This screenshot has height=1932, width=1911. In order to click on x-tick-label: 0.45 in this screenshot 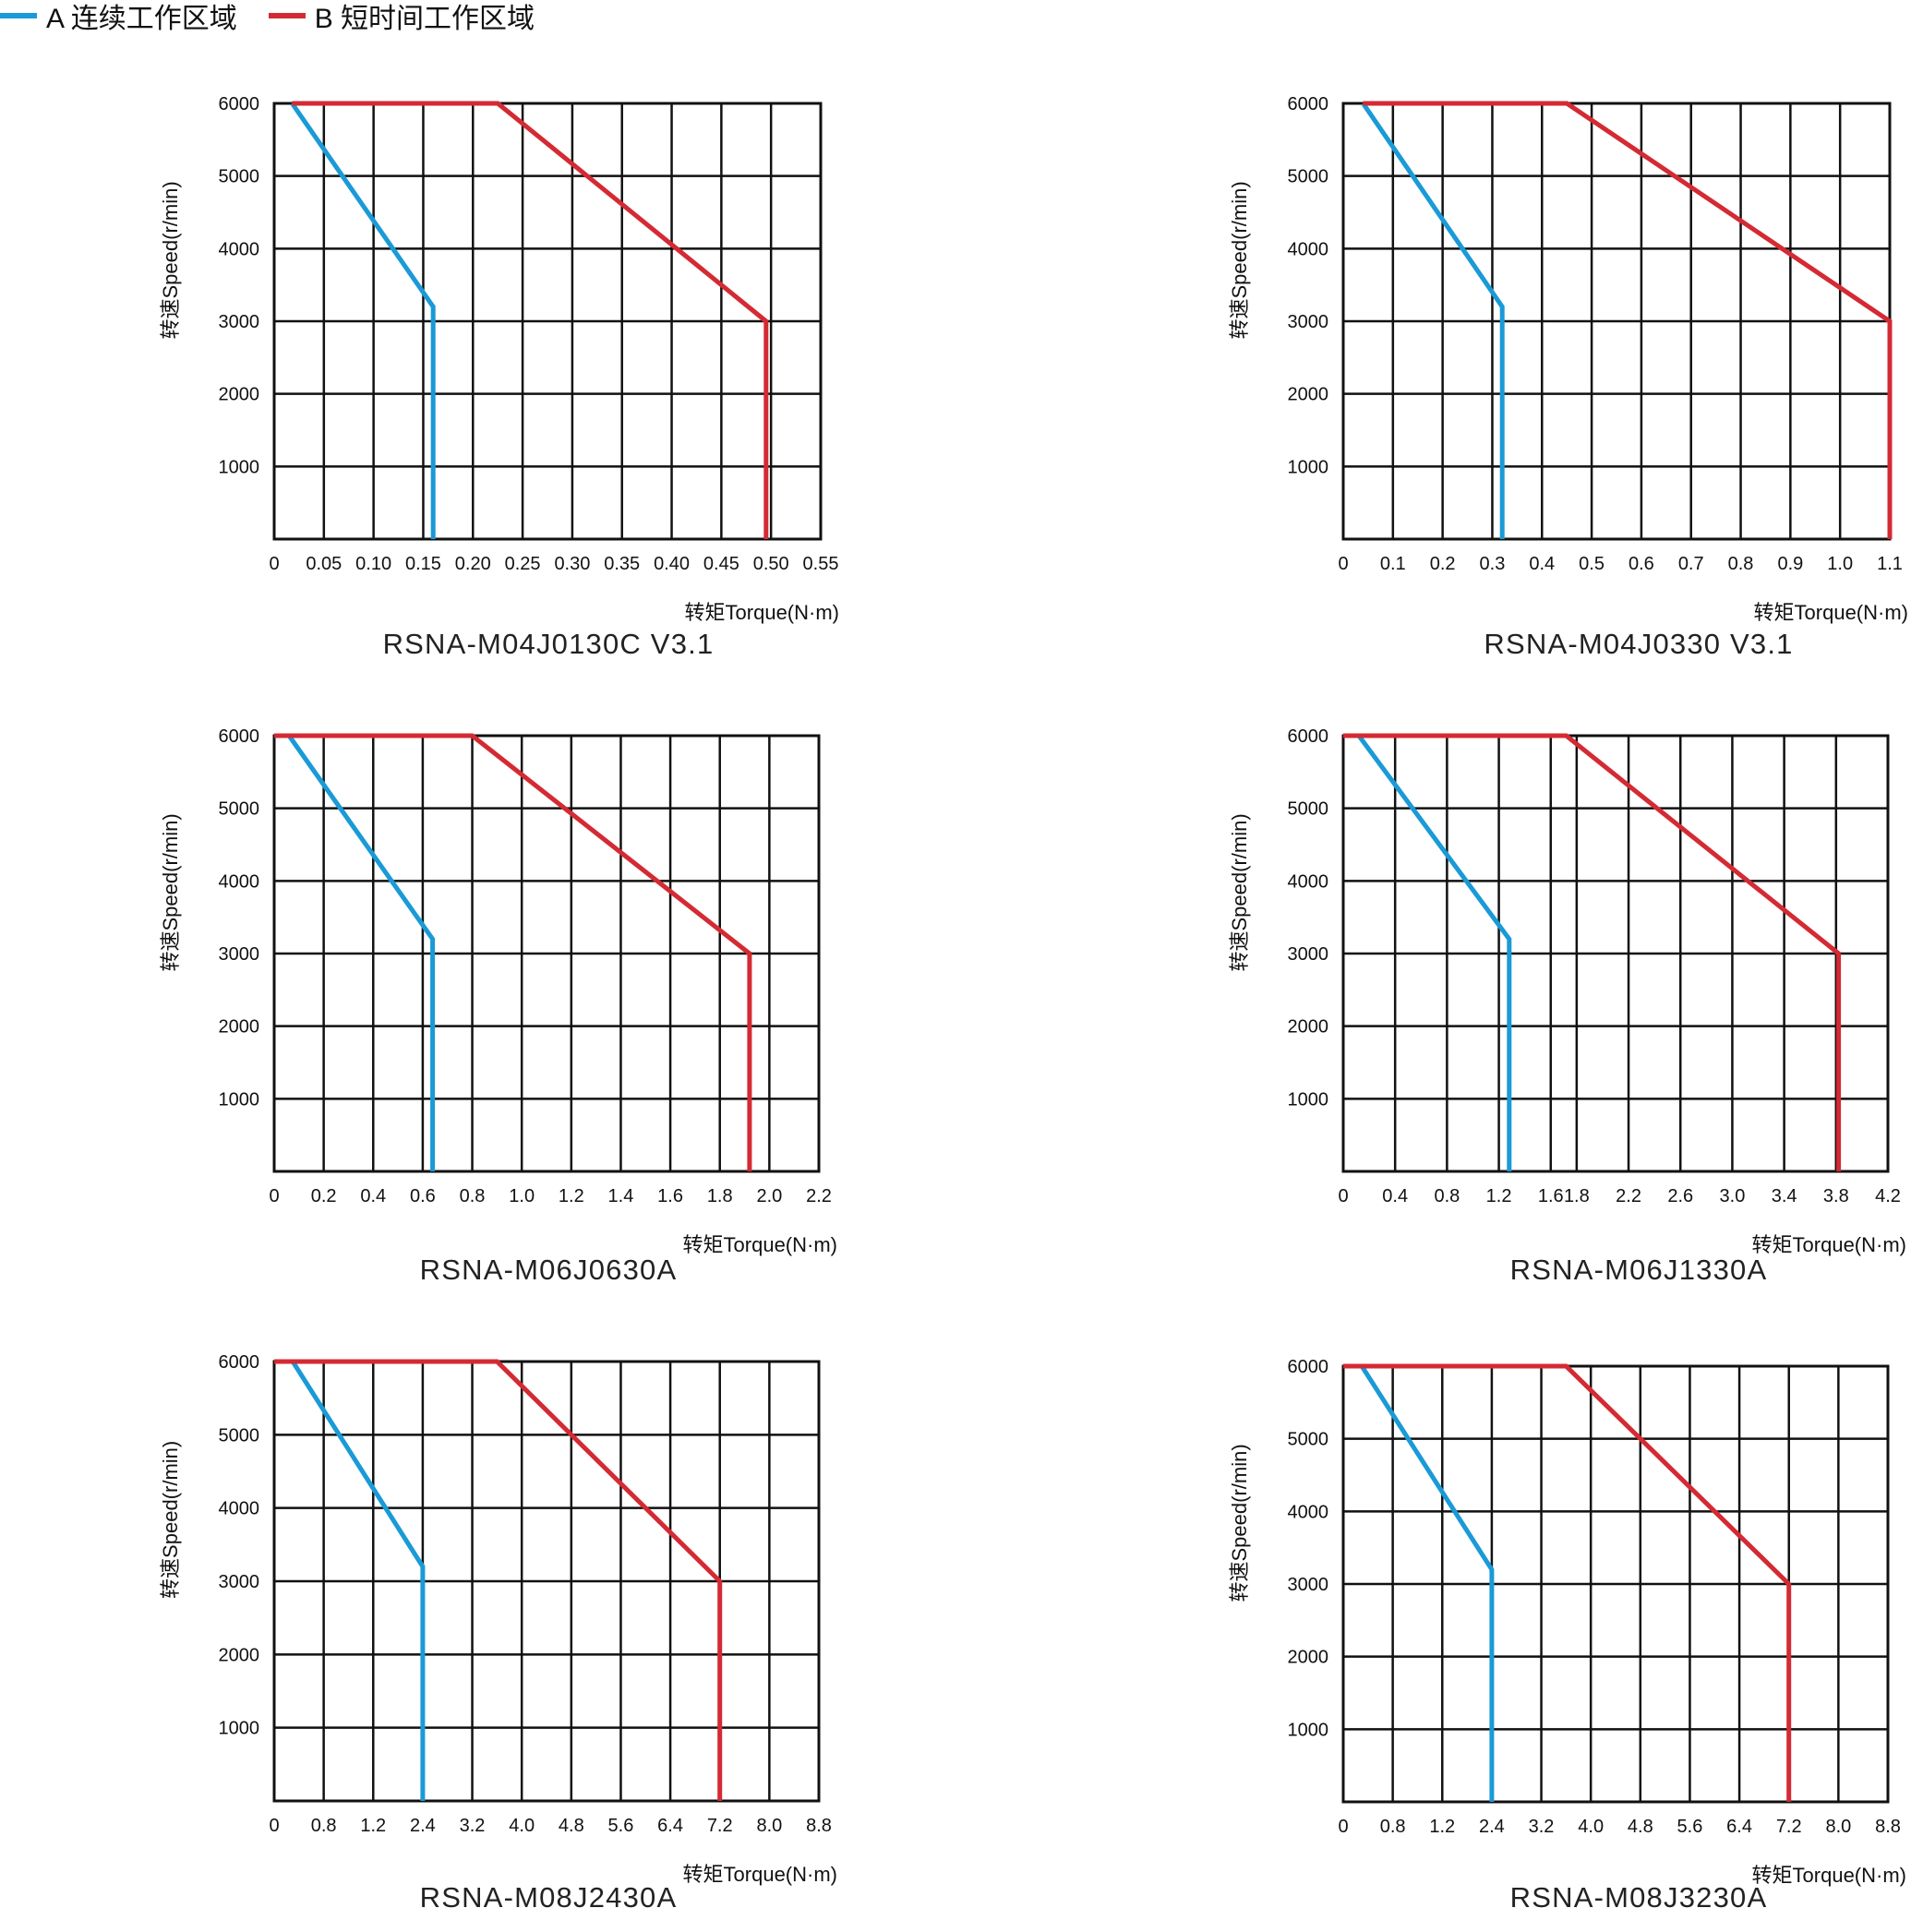, I will do `click(721, 564)`.